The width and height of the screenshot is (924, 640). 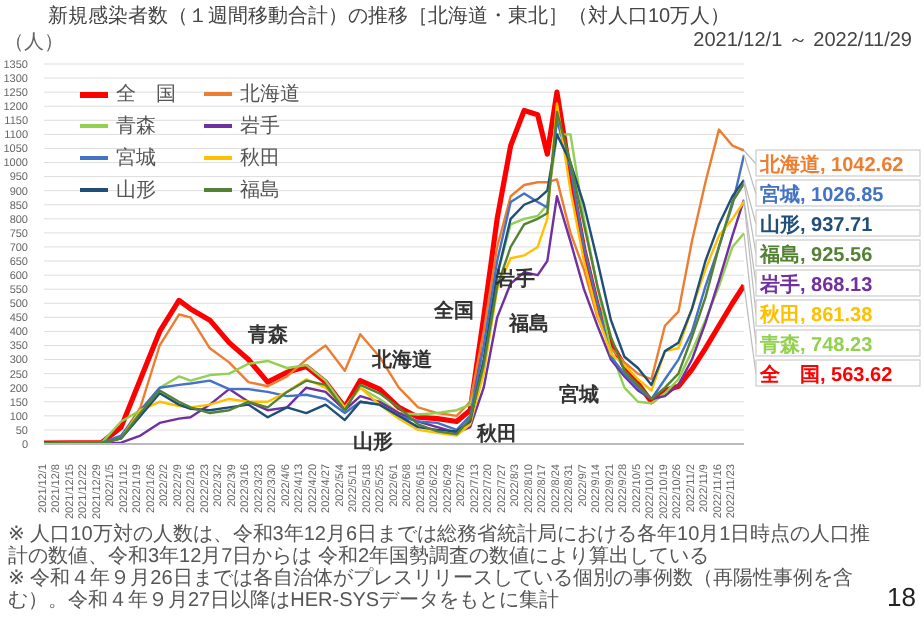 What do you see at coordinates (822, 195) in the screenshot?
I see `data-label: 宮城, 1026.85` at bounding box center [822, 195].